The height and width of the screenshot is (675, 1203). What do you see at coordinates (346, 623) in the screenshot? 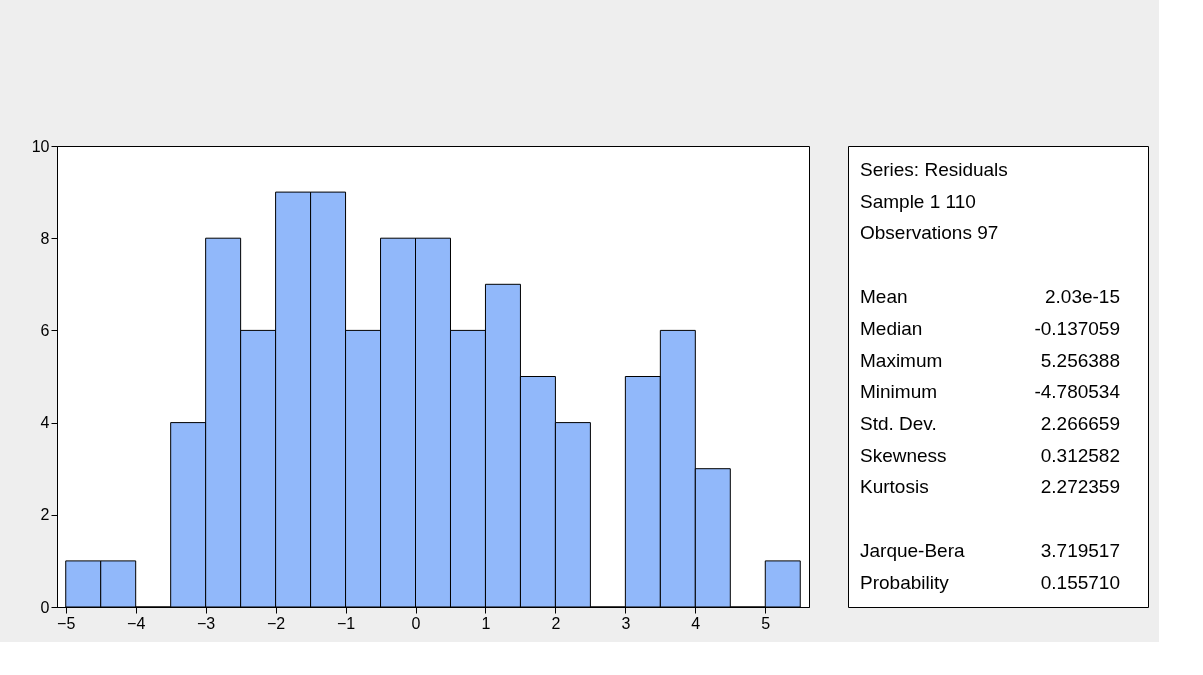
I see `x-tick-label: −1` at bounding box center [346, 623].